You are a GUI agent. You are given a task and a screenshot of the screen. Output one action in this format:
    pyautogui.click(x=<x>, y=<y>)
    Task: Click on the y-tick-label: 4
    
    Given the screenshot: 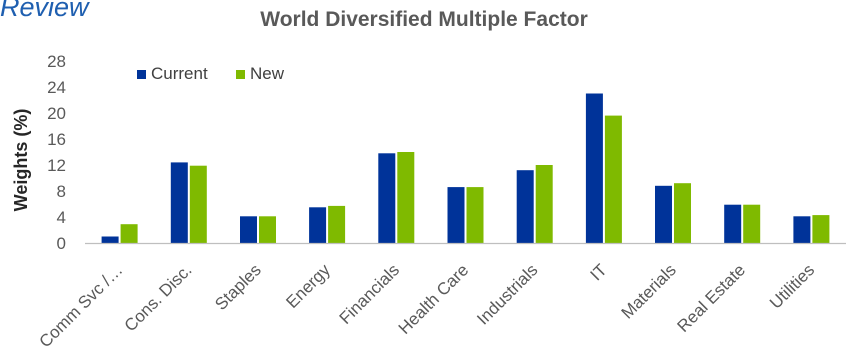 What is the action you would take?
    pyautogui.click(x=61, y=217)
    